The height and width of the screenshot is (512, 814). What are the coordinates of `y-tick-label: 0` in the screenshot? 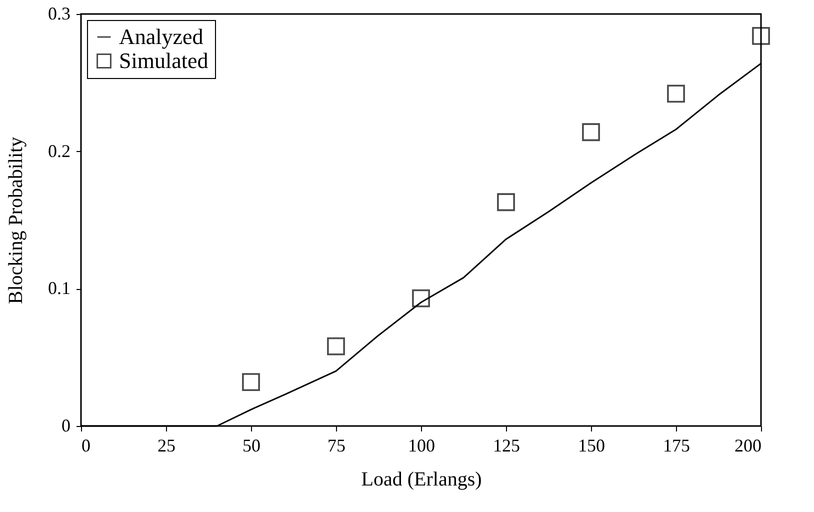 It's located at (66, 426).